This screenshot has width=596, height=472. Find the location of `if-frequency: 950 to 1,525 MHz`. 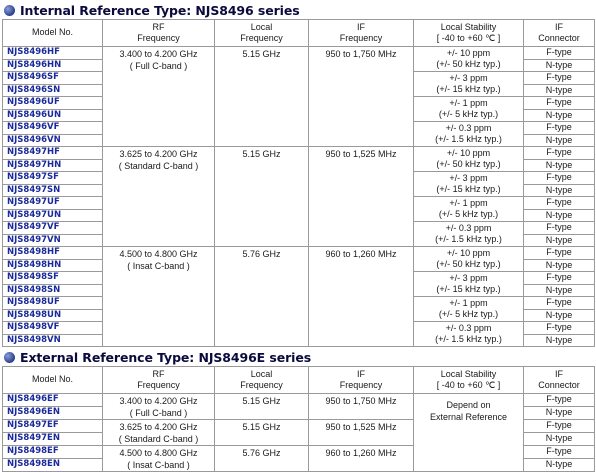

if-frequency: 950 to 1,525 MHz is located at coordinates (361, 196).